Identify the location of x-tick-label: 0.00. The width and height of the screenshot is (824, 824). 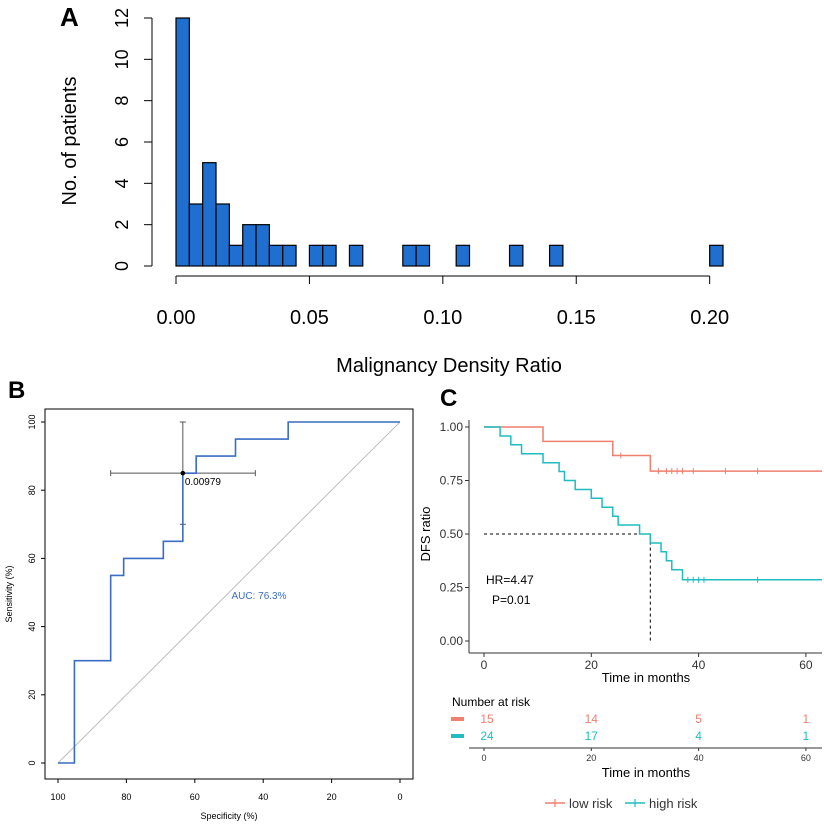
(176, 318).